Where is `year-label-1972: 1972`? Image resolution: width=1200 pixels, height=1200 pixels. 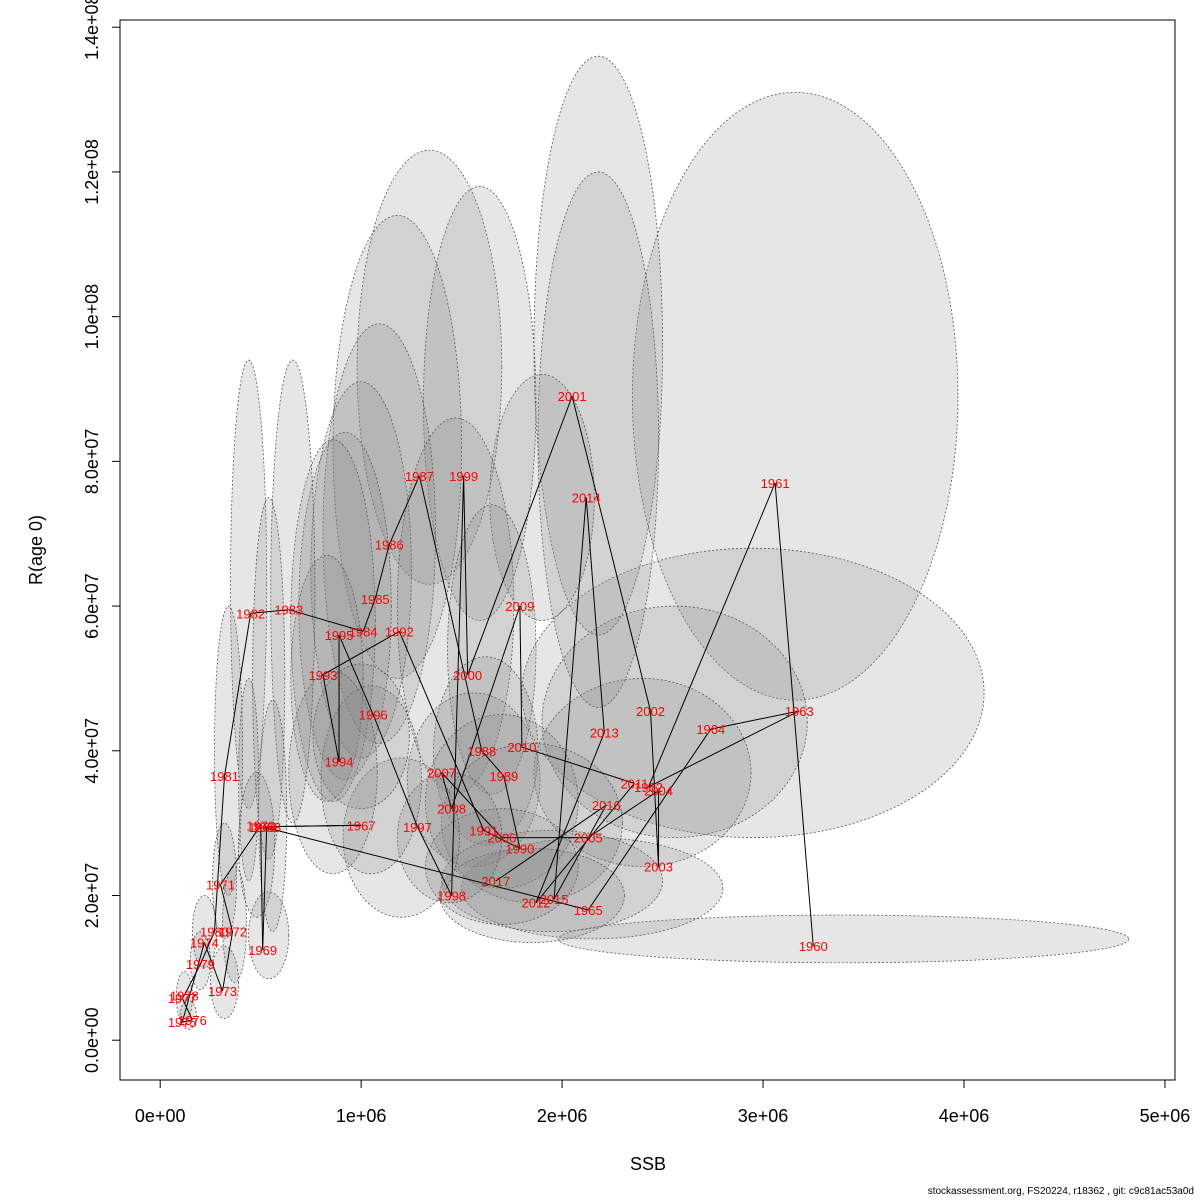
year-label-1972: 1972 is located at coordinates (232, 932).